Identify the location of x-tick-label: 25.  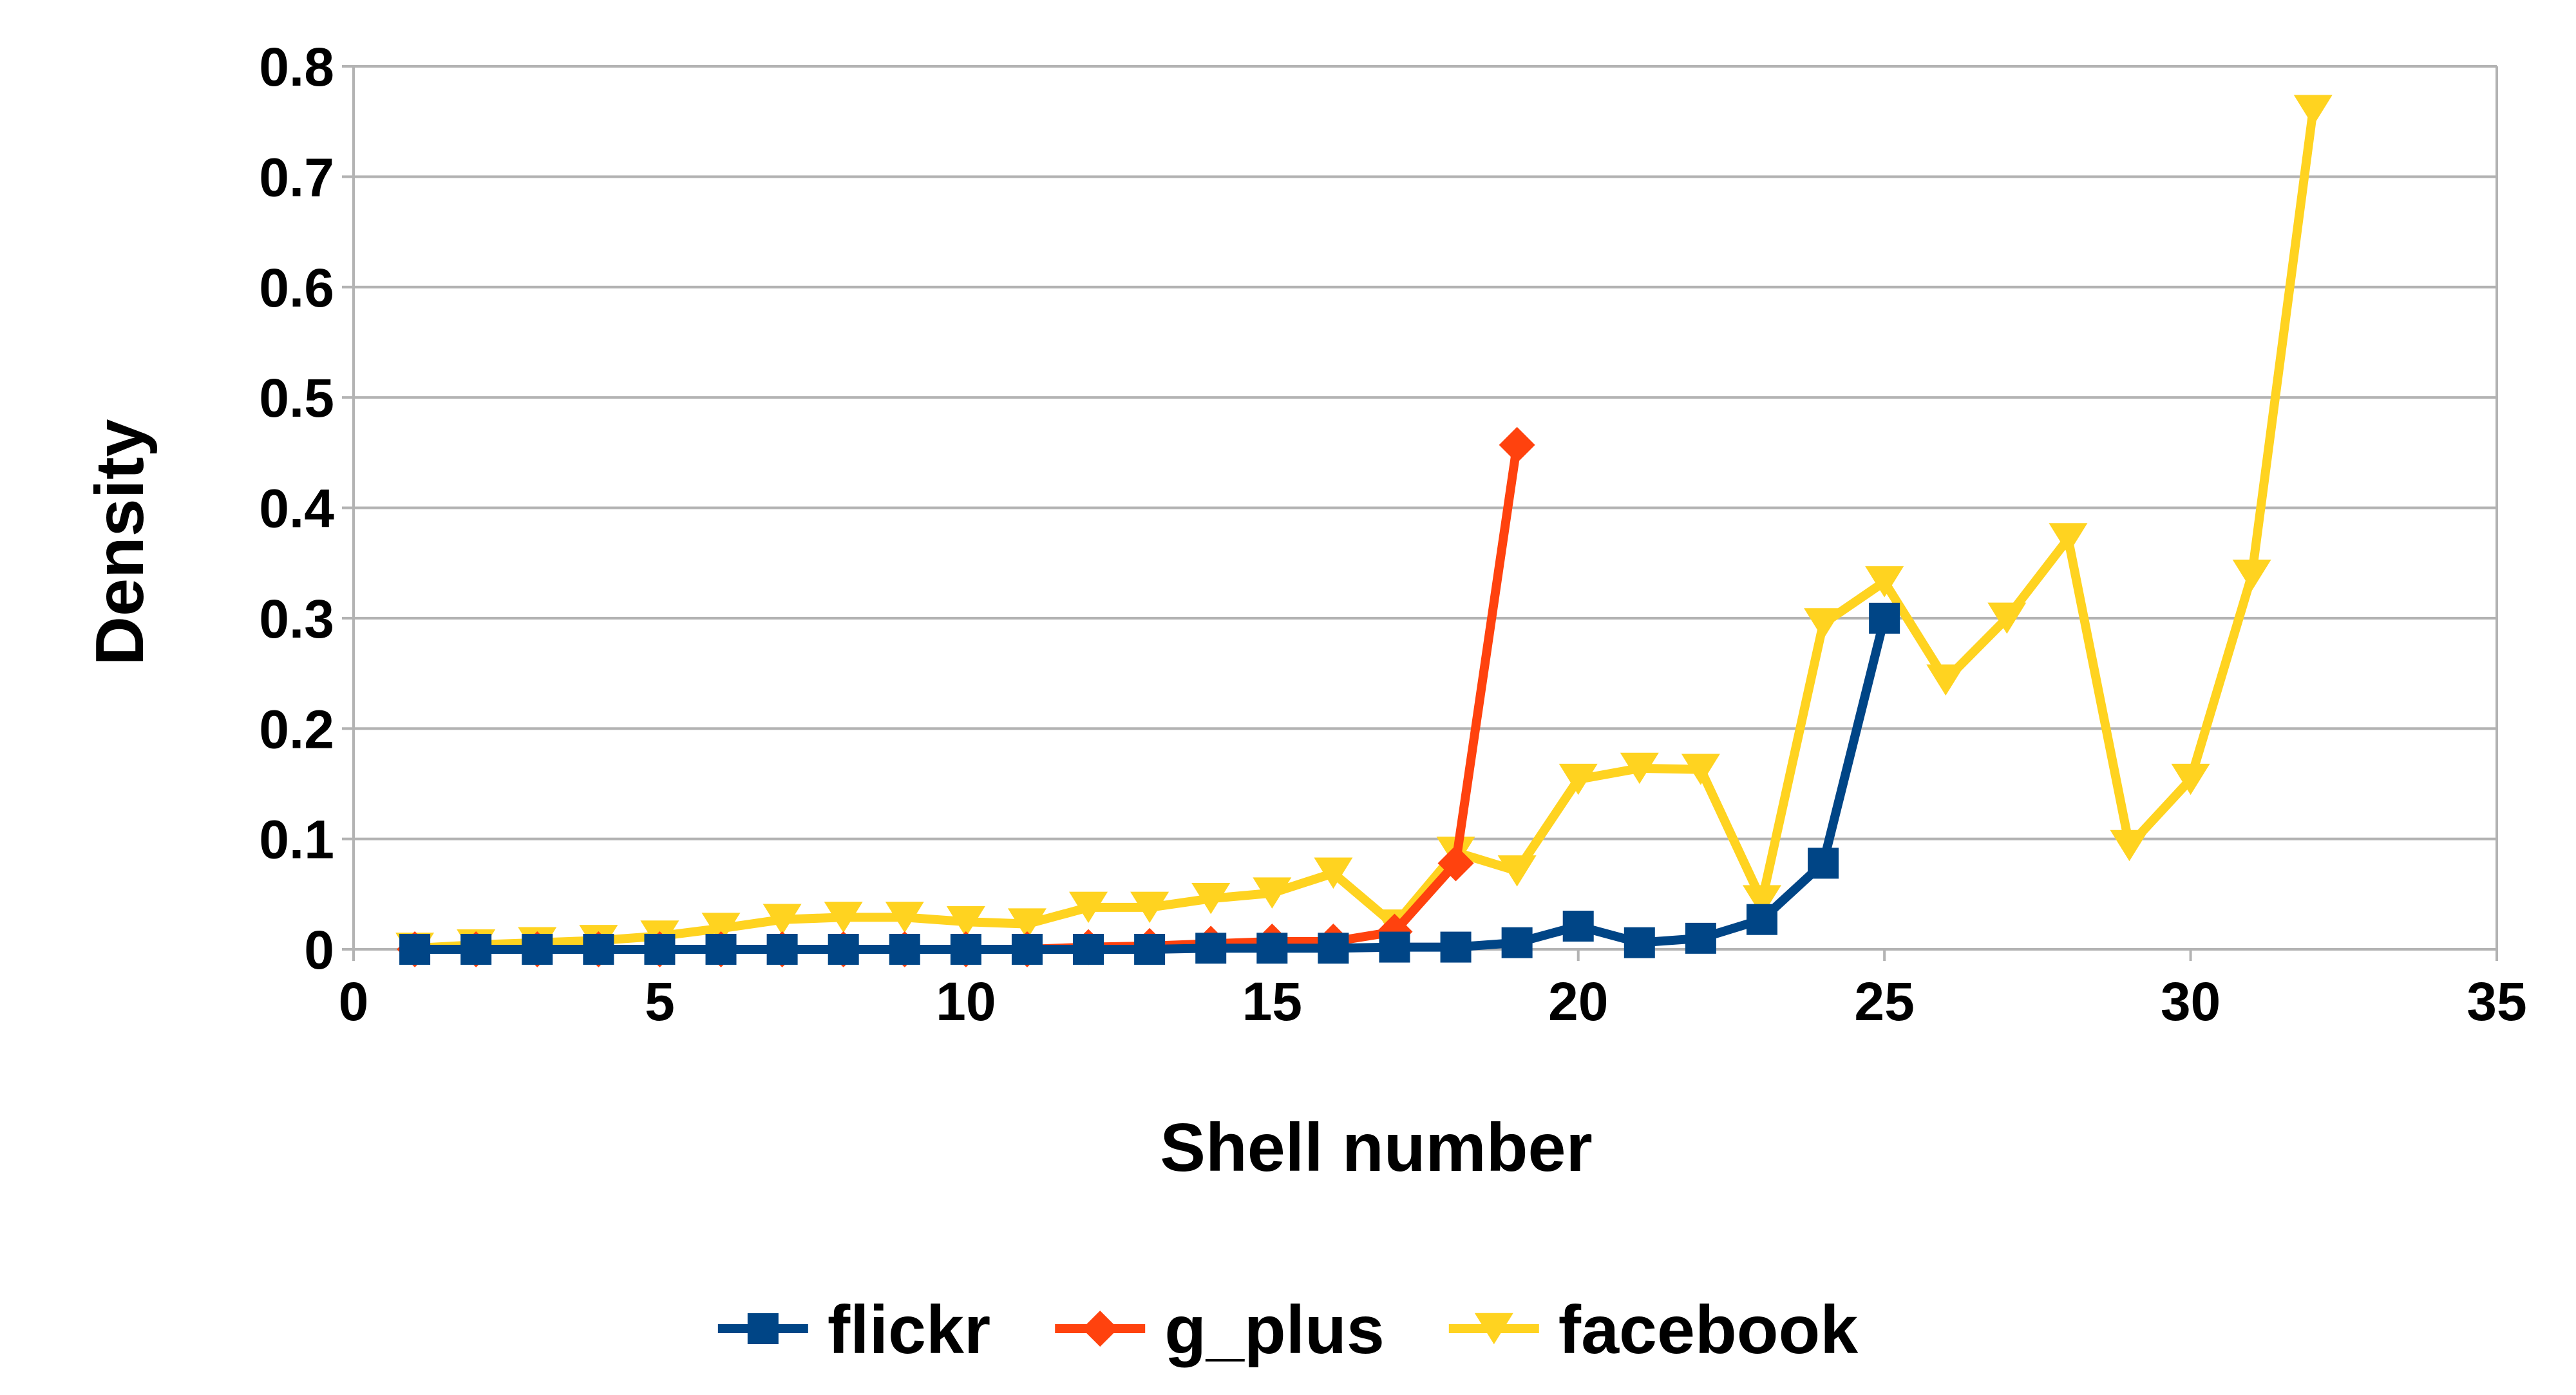
(1884, 1001).